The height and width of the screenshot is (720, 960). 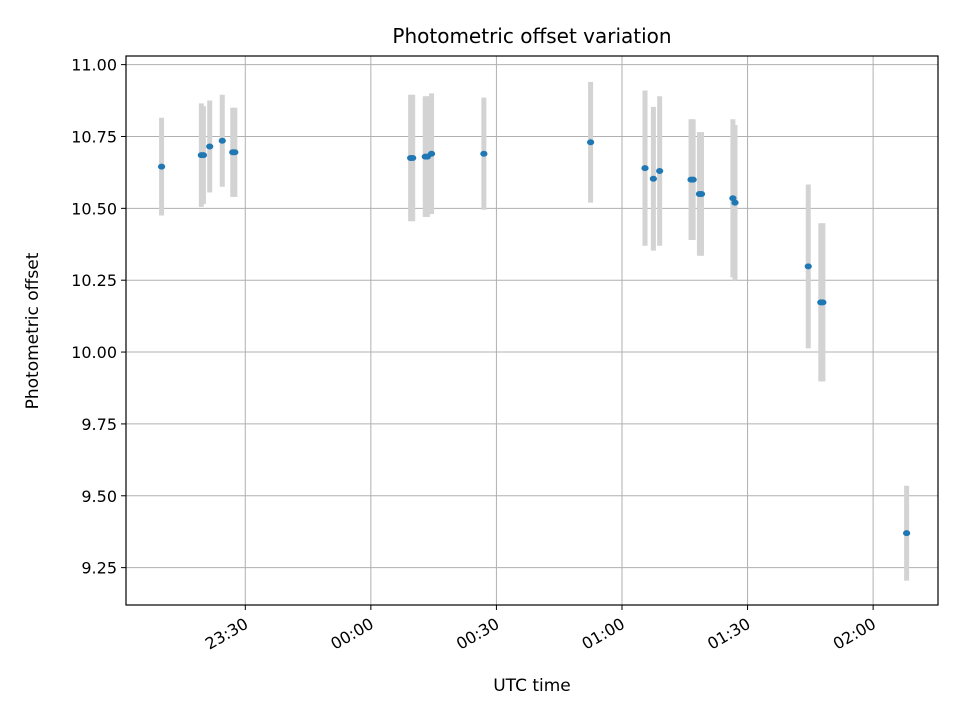 What do you see at coordinates (94, 280) in the screenshot?
I see `y-tick-label: 10.25` at bounding box center [94, 280].